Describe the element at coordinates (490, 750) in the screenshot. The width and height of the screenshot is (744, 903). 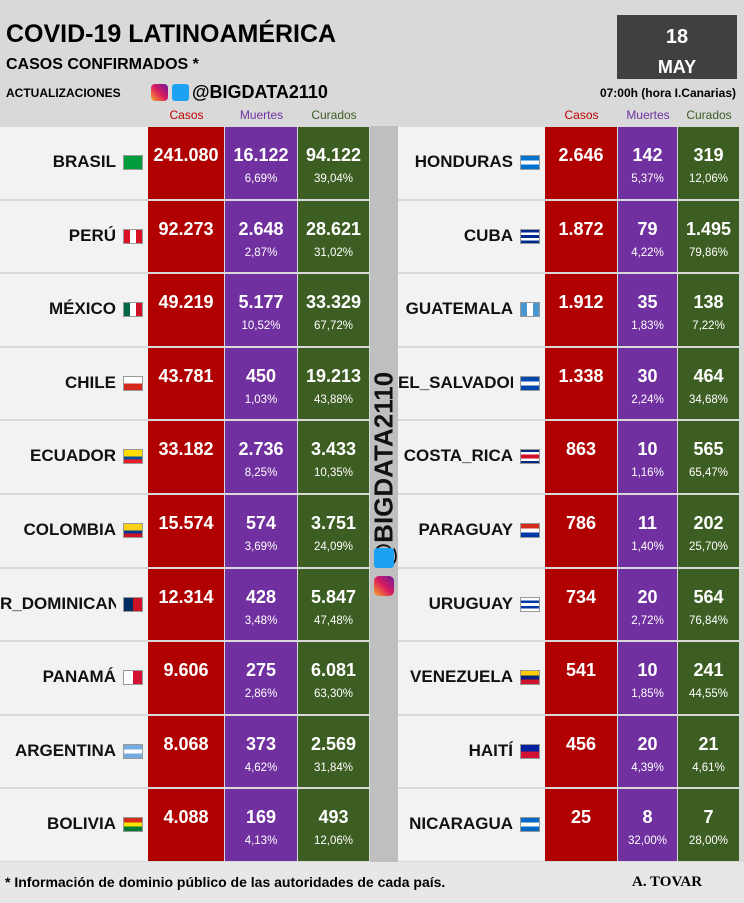
I see `country-name: HAITÍ` at that location.